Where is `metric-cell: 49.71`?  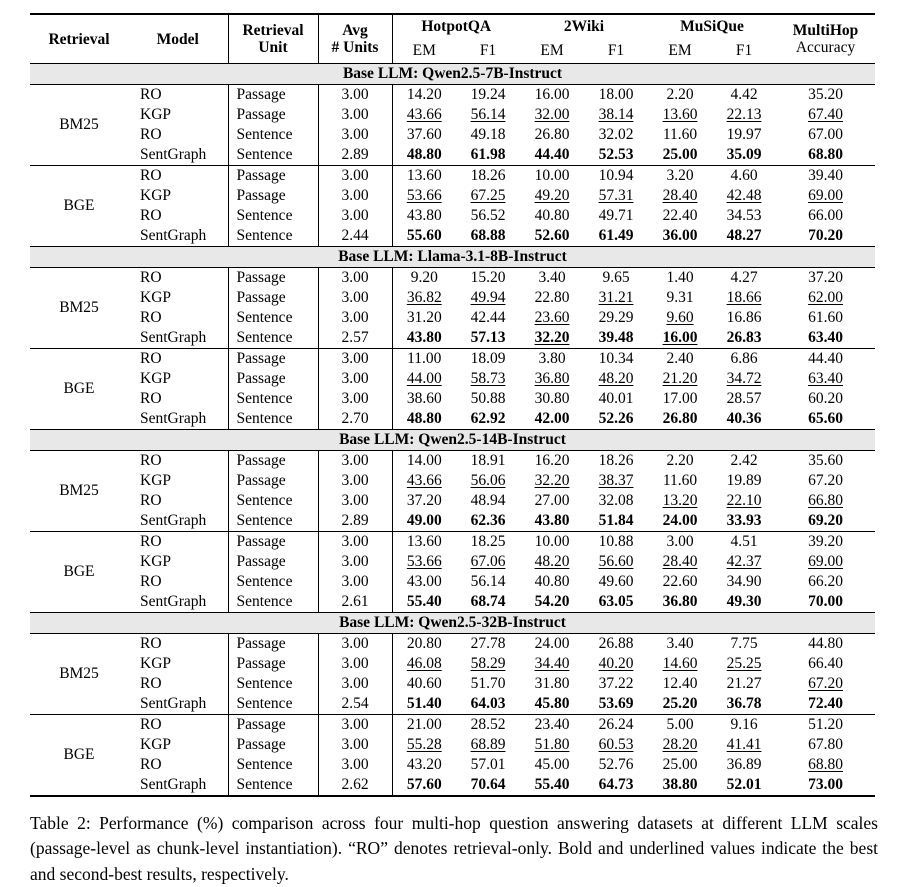 metric-cell: 49.71 is located at coordinates (616, 215).